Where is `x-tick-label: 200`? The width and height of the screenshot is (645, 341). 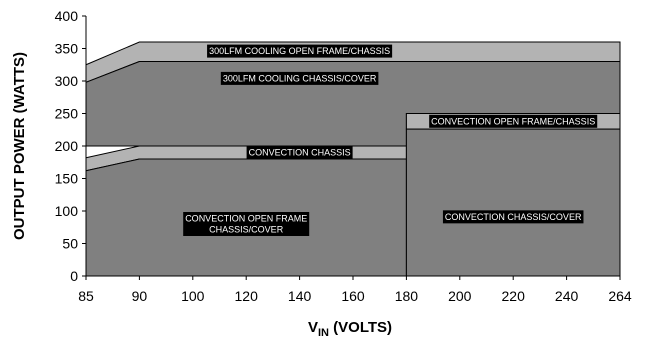
x-tick-label: 200 is located at coordinates (460, 296).